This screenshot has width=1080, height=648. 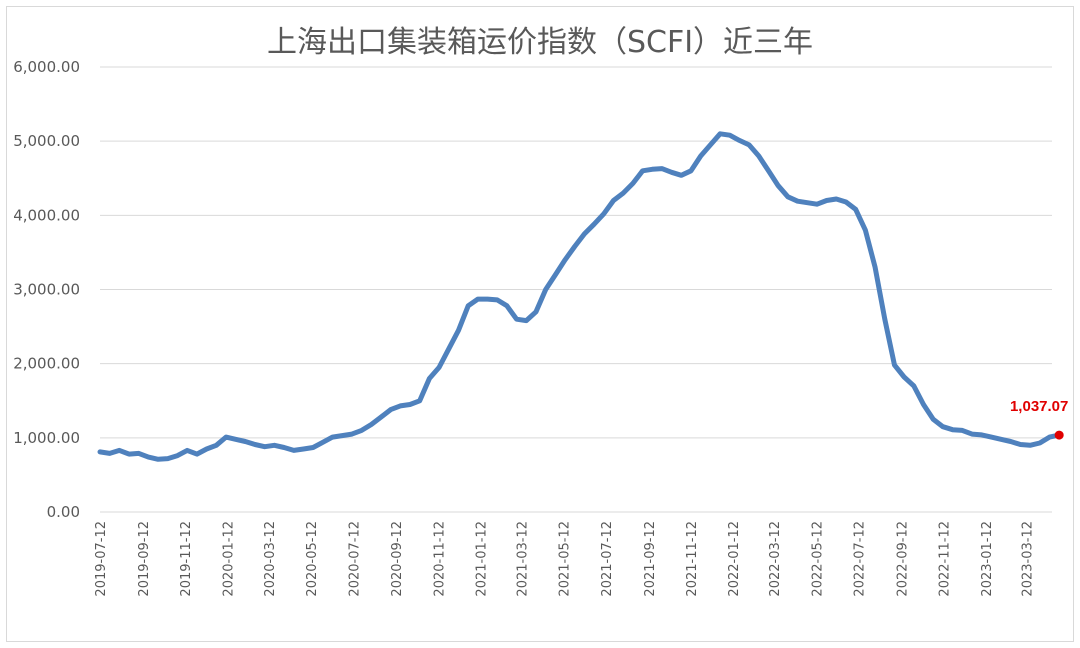 I want to click on x-tick-label: 2021-07-12, so click(x=607, y=559).